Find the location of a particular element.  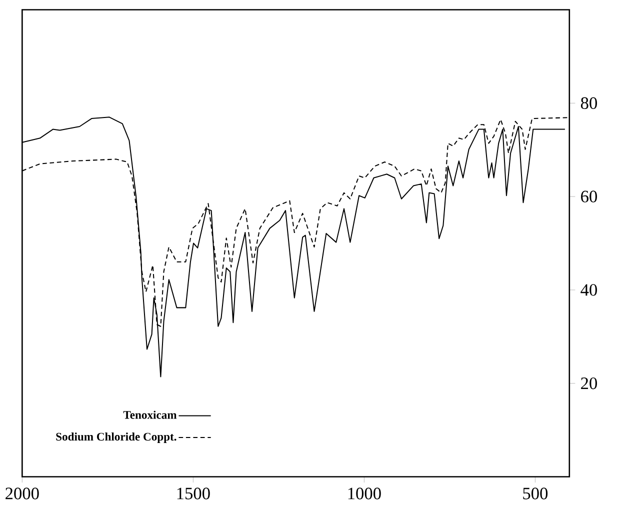

legend-label: Tenoxicam is located at coordinates (150, 414).